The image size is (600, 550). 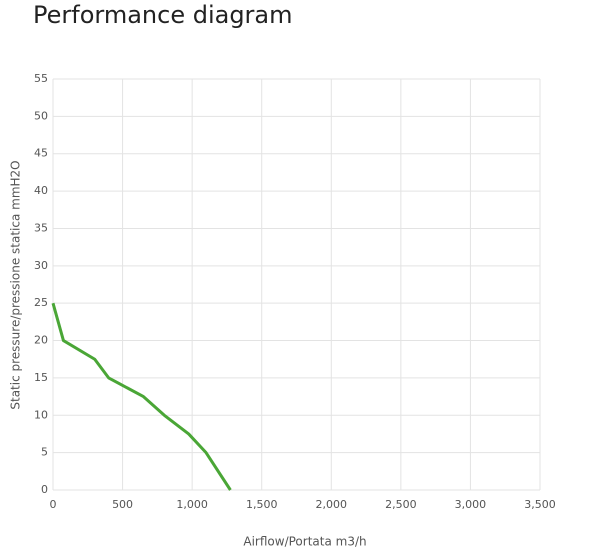 I want to click on y-tick-label: 5, so click(x=44, y=452).